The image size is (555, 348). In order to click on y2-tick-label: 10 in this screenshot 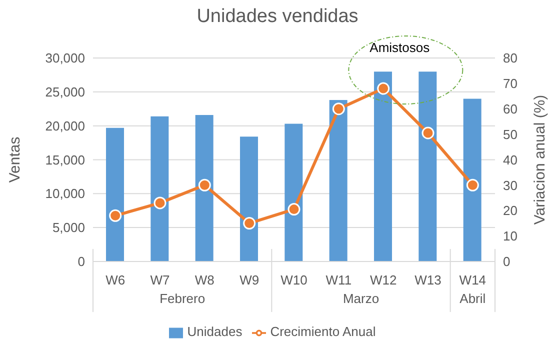, I will do `click(510, 236)`.